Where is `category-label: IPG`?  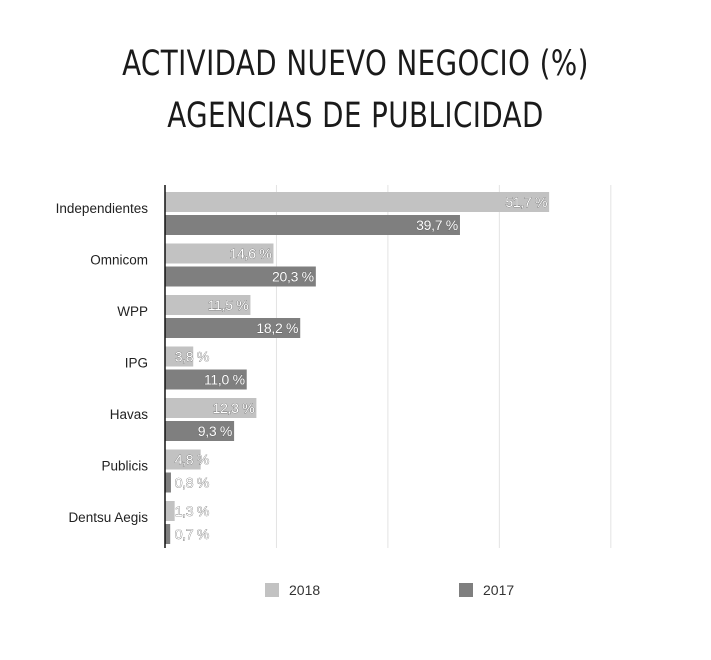 category-label: IPG is located at coordinates (136, 363).